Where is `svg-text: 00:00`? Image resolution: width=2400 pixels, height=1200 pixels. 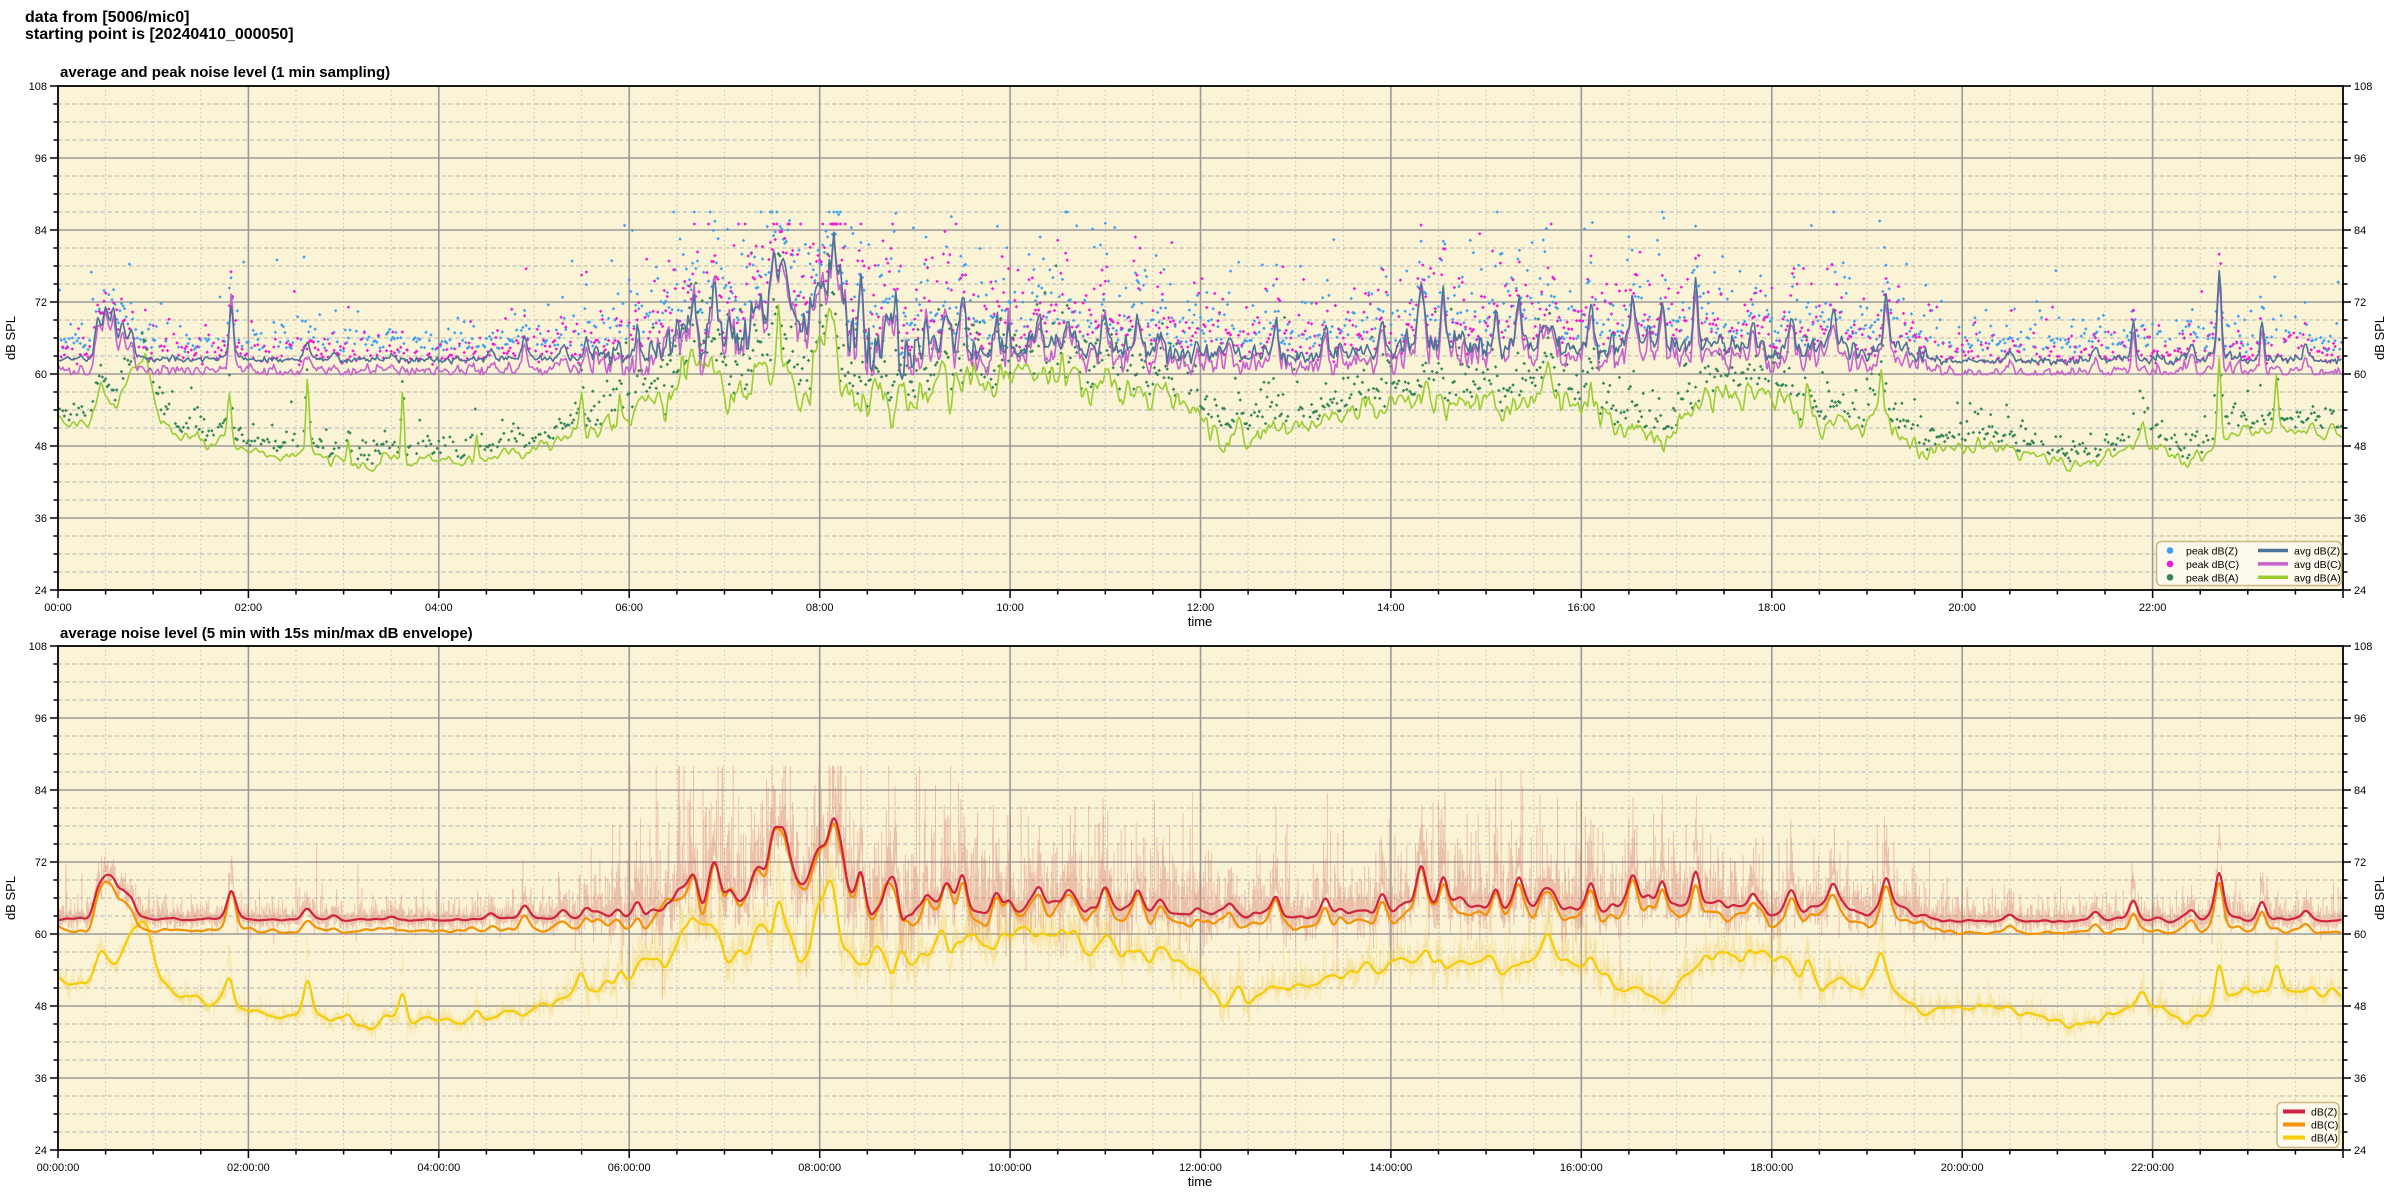 svg-text: 00:00 is located at coordinates (58, 608).